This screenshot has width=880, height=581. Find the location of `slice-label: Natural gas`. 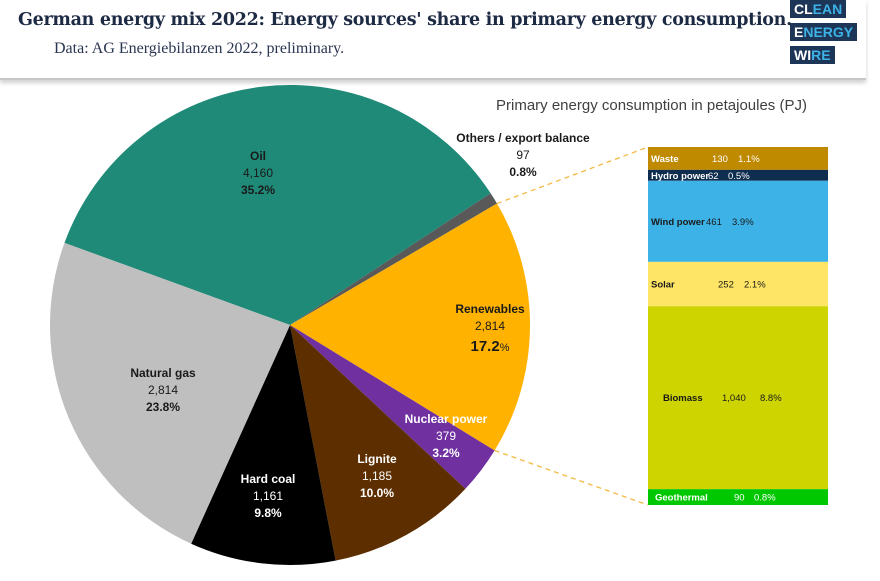

slice-label: Natural gas is located at coordinates (163, 373).